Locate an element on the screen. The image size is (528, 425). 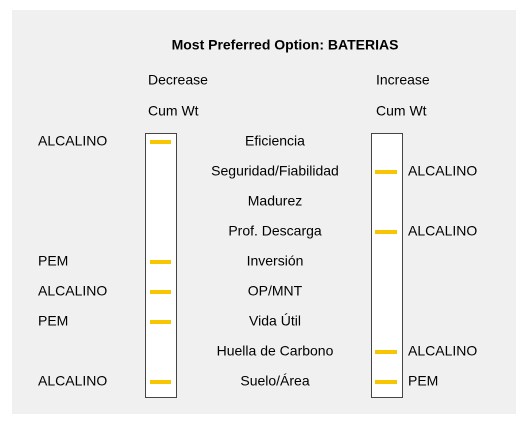
decrease-bar is located at coordinates (161, 265).